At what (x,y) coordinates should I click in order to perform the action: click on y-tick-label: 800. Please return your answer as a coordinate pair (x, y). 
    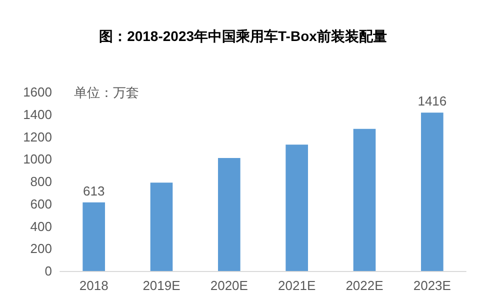
    Looking at the image, I should click on (41, 181).